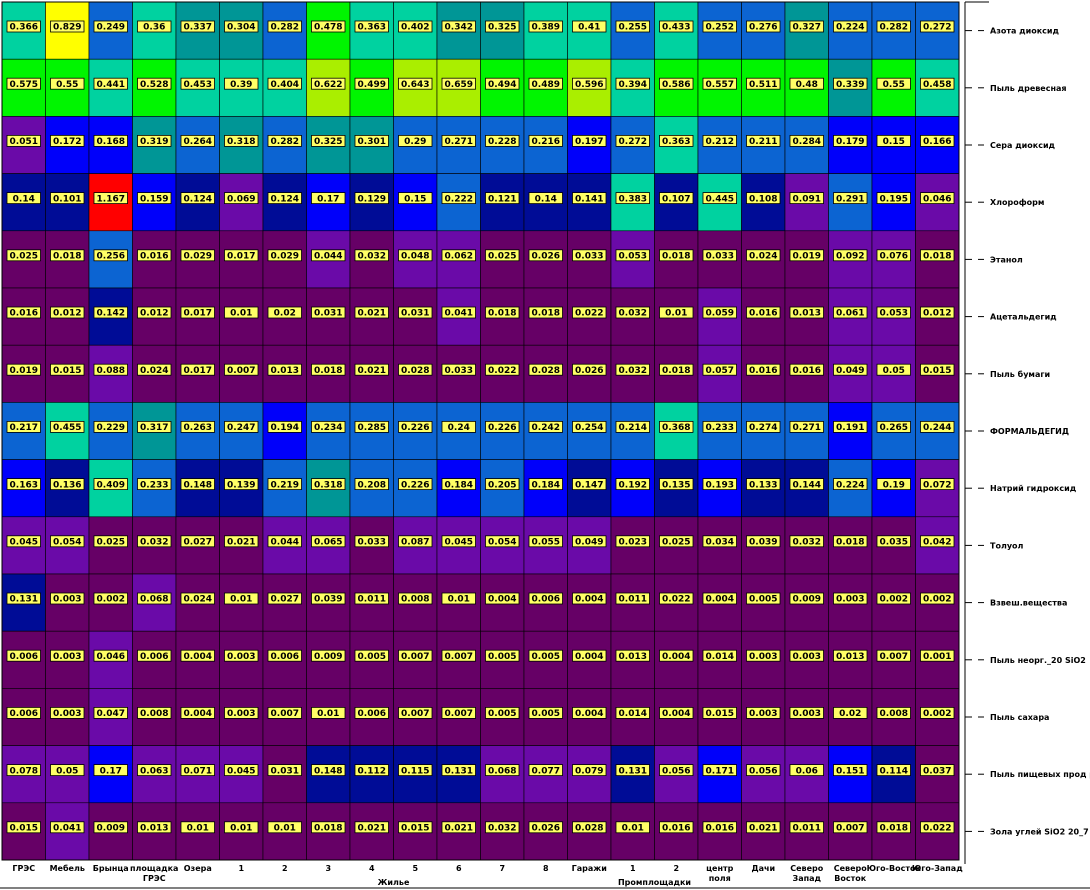 The height and width of the screenshot is (890, 1090). I want to click on cell-value-label: 0.318, so click(241, 142).